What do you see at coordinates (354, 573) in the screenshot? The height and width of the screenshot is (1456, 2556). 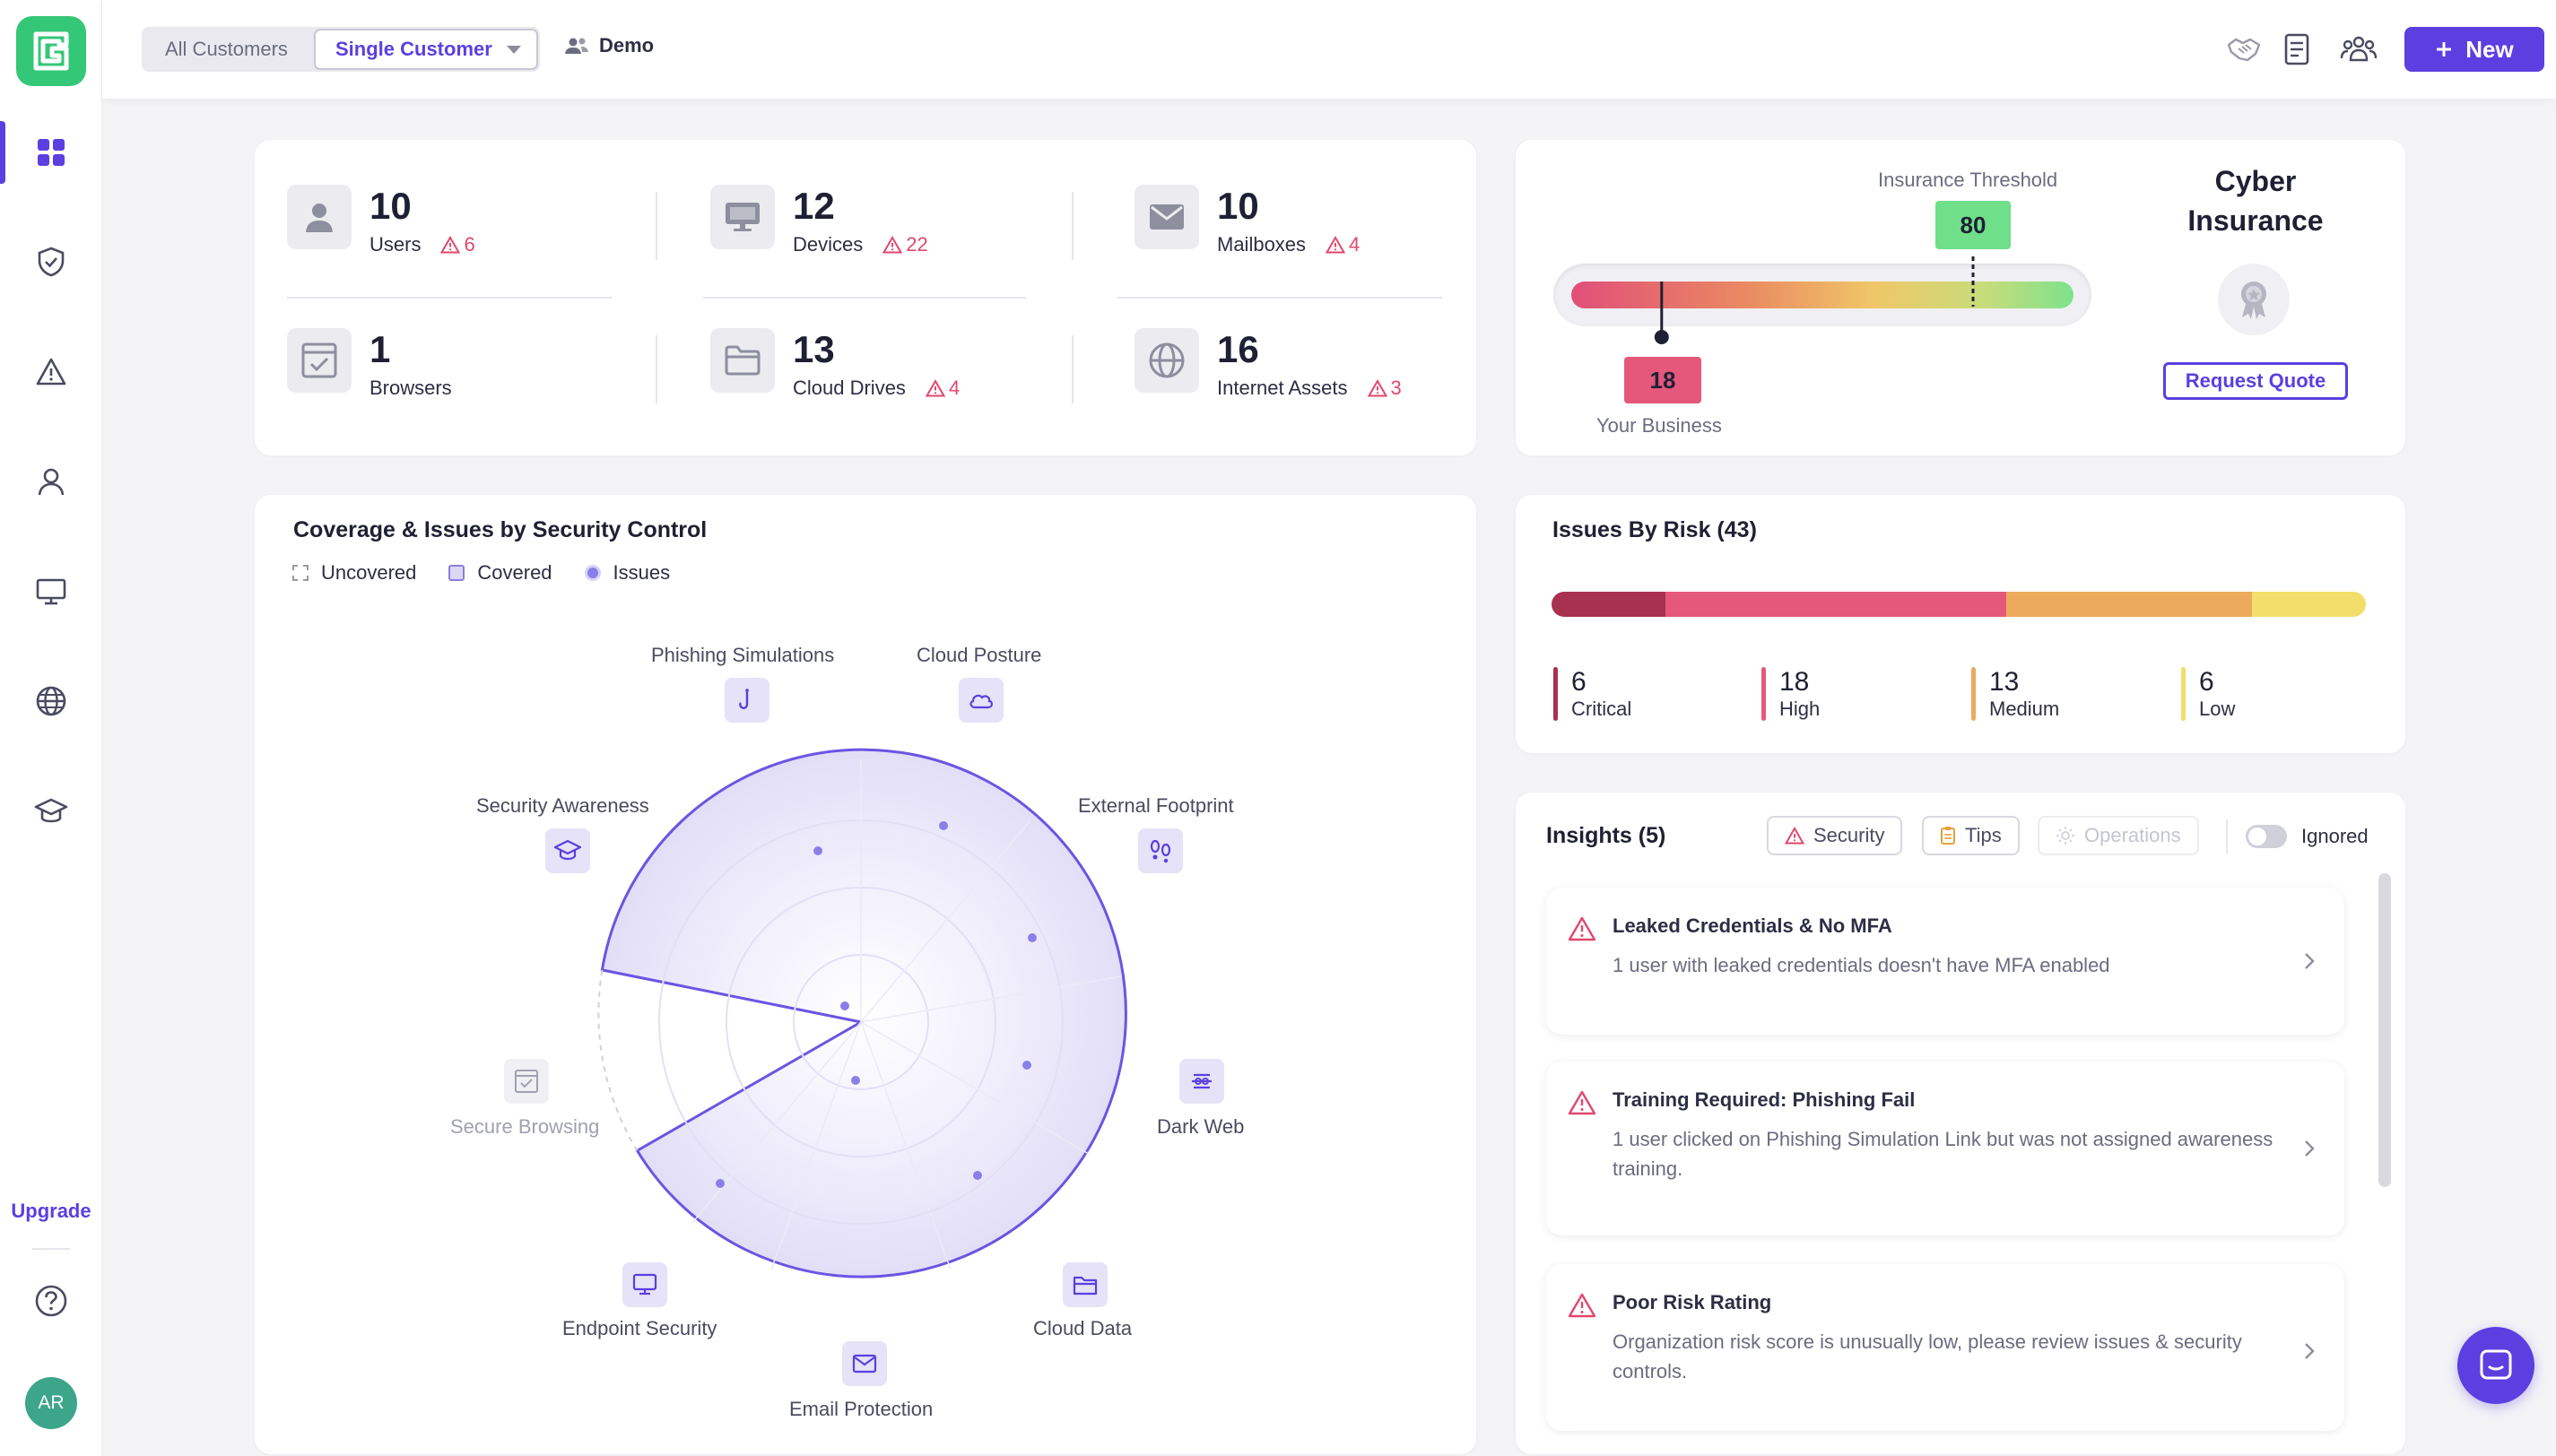 I see `legend-uncovered: Uncovered` at bounding box center [354, 573].